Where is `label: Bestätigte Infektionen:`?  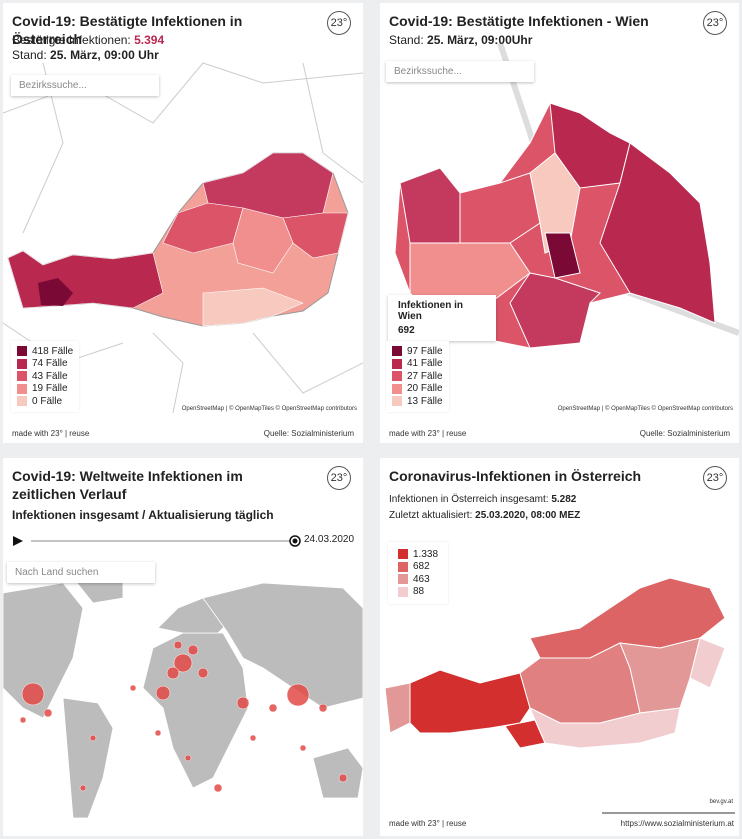 label: Bestätigte Infektionen: is located at coordinates (71, 40).